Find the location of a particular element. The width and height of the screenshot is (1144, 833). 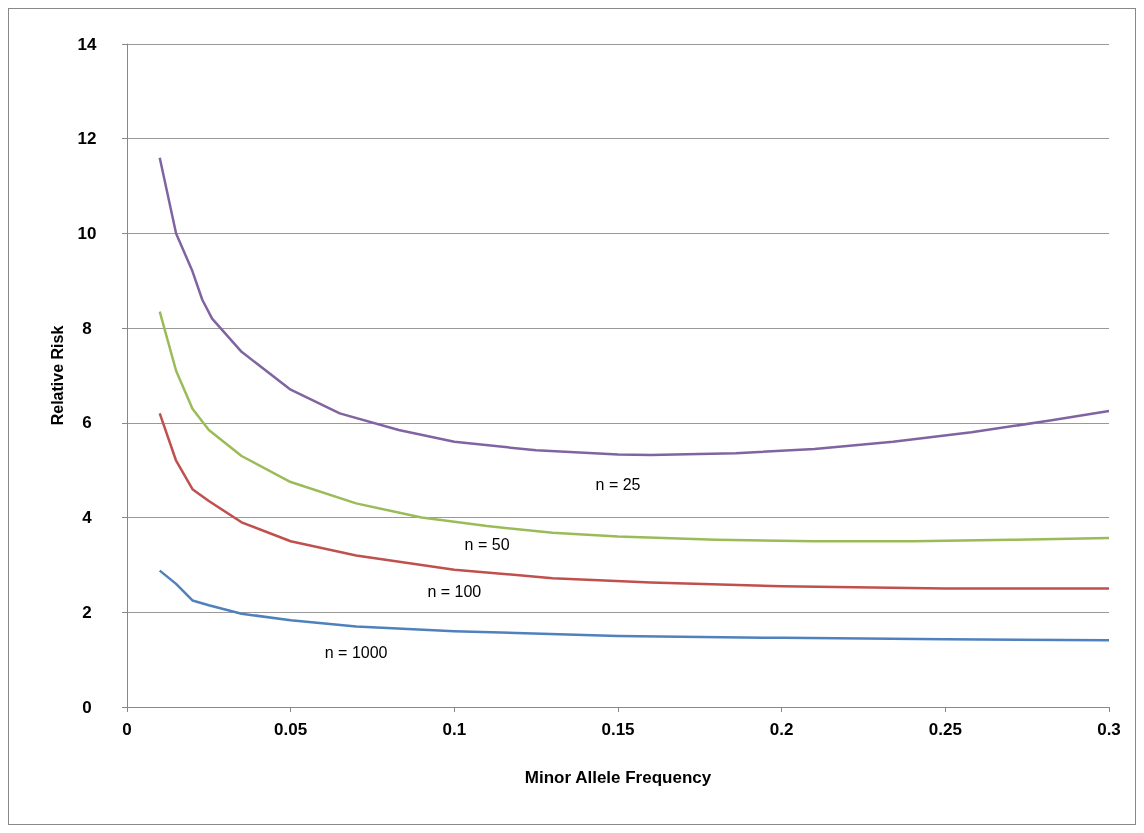

line-series is located at coordinates (634, 605).